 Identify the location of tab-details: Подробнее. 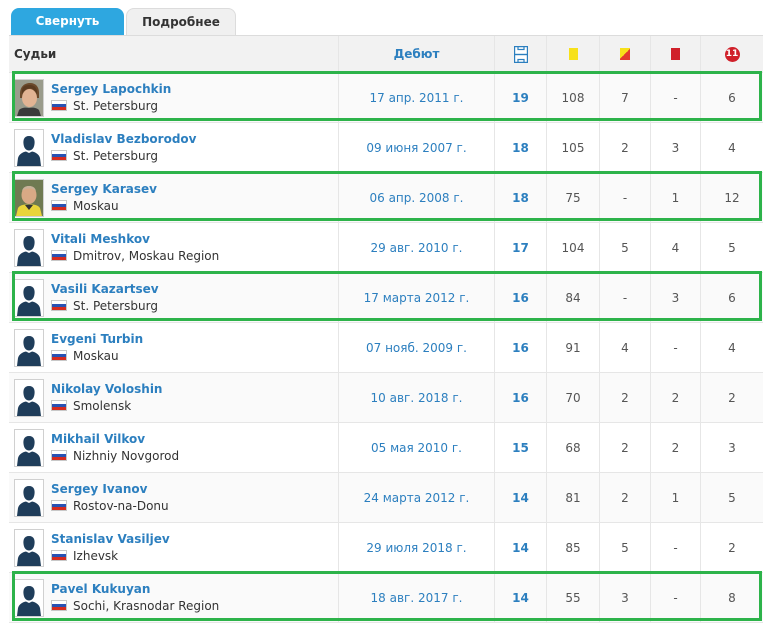
(181, 21).